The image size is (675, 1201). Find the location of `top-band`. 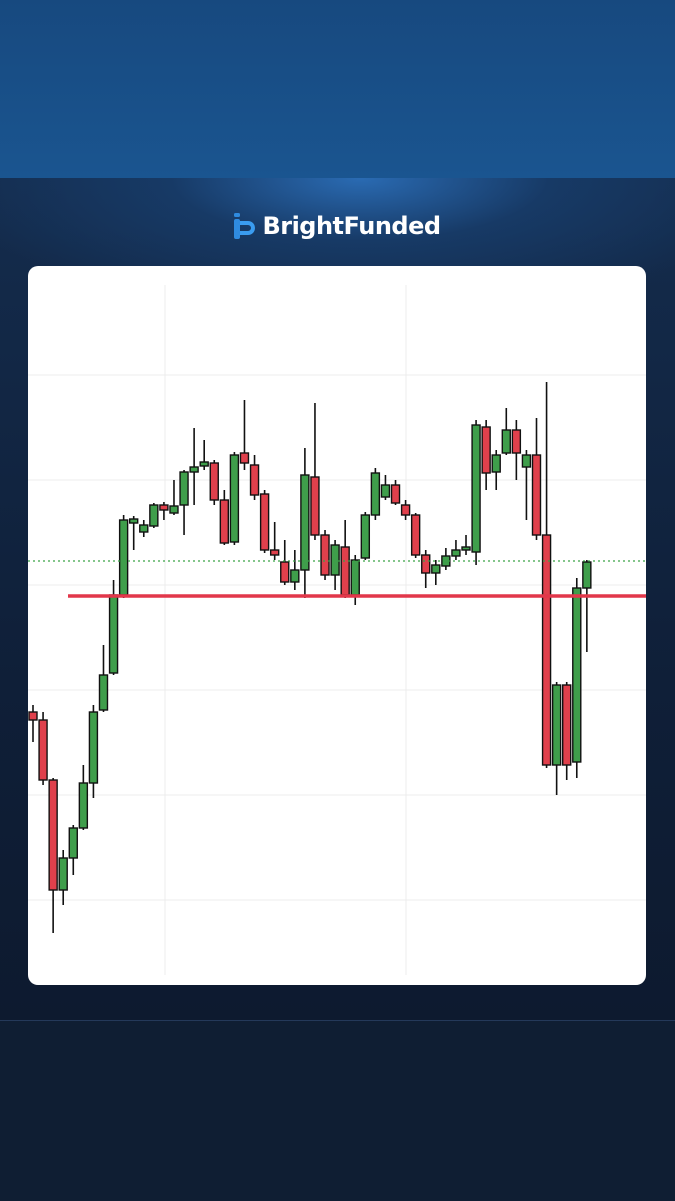

top-band is located at coordinates (337, 89).